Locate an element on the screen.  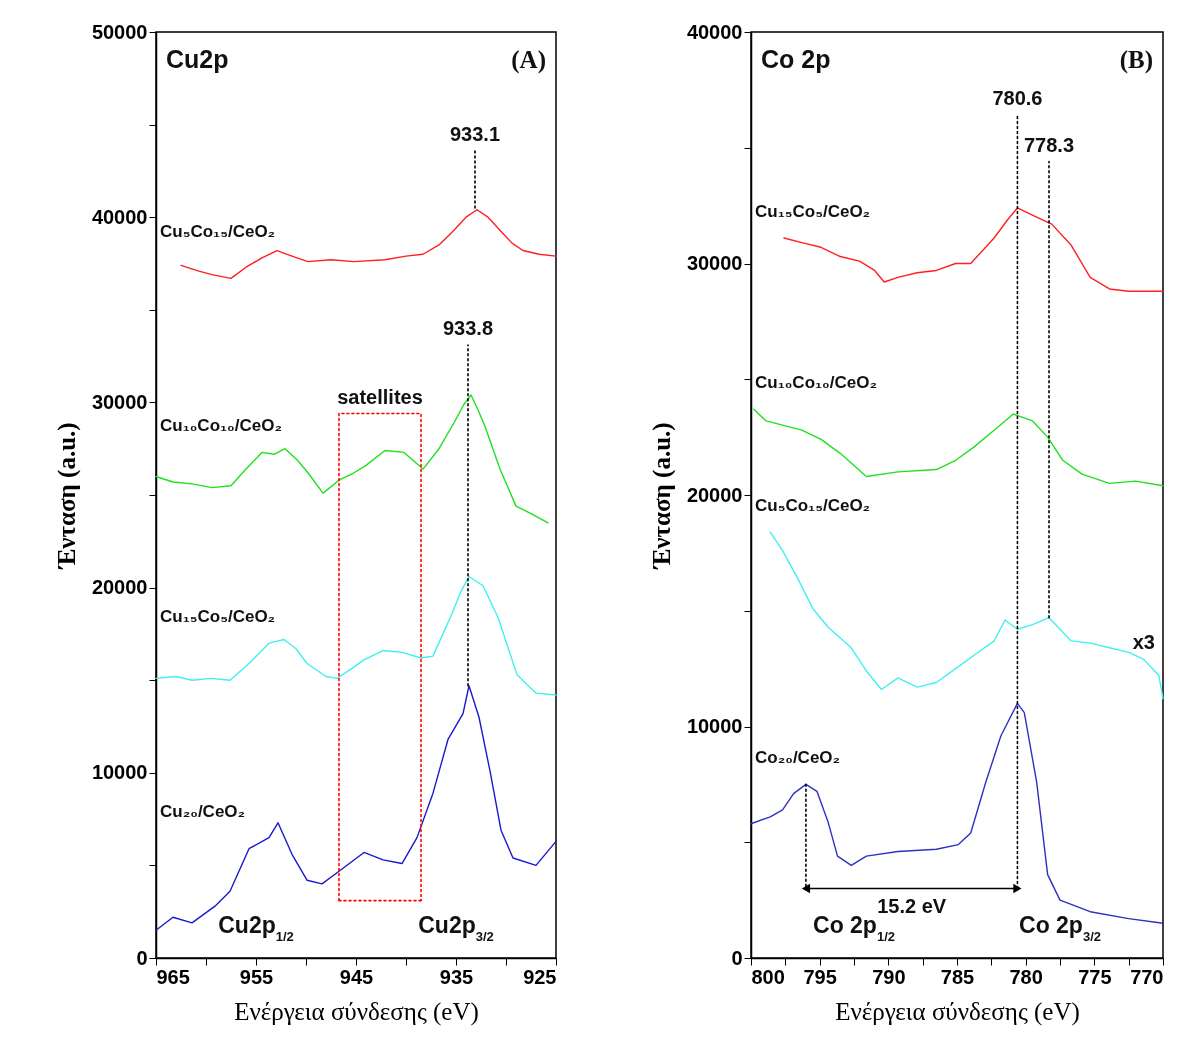
x-tick-label: 780 is located at coordinates (1026, 976).